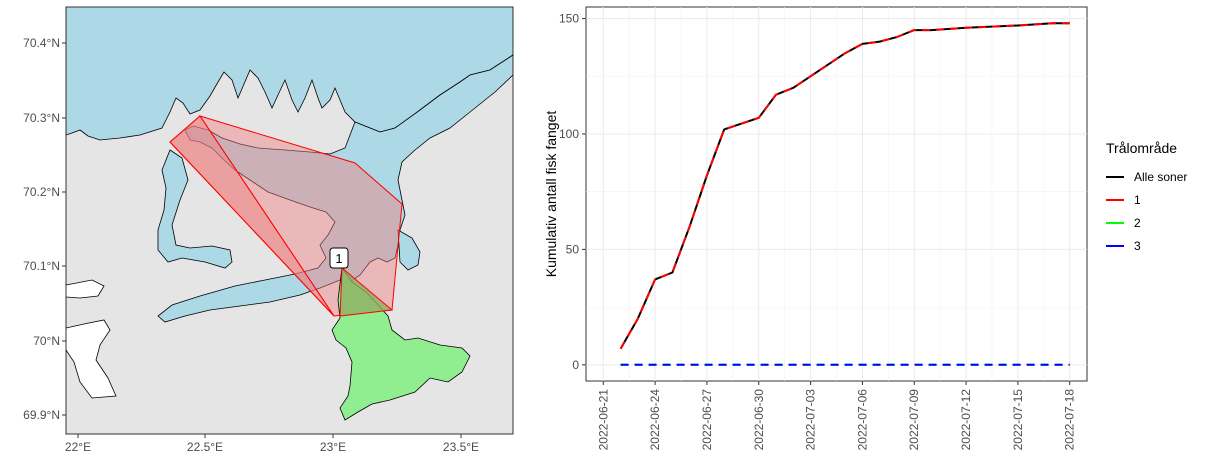 The height and width of the screenshot is (474, 1213). What do you see at coordinates (333, 447) in the screenshot?
I see `lon-tick-label: 23°E` at bounding box center [333, 447].